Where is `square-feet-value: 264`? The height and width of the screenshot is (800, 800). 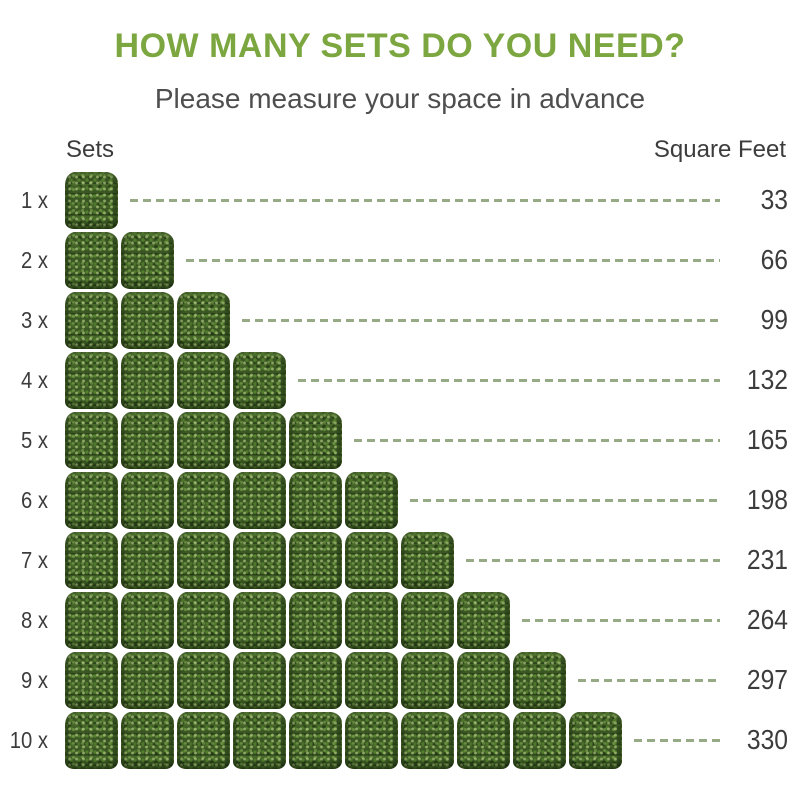 square-feet-value: 264 is located at coordinates (767, 619).